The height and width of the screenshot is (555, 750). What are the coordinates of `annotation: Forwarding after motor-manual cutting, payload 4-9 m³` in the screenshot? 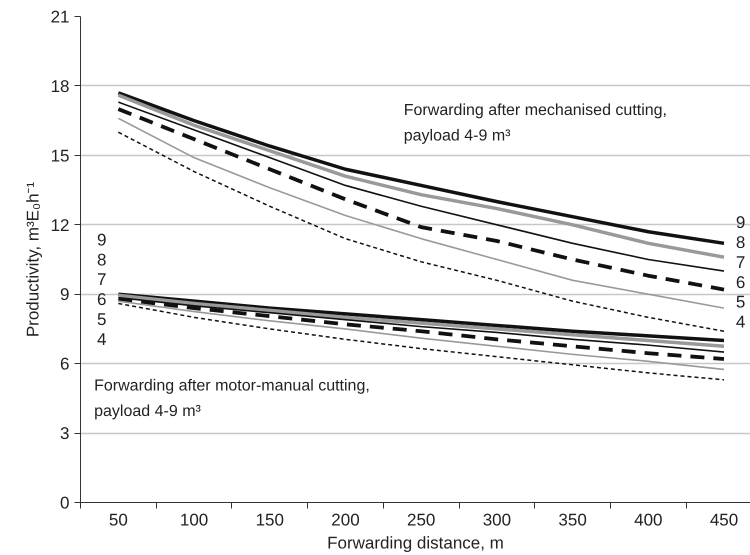 It's located at (232, 399).